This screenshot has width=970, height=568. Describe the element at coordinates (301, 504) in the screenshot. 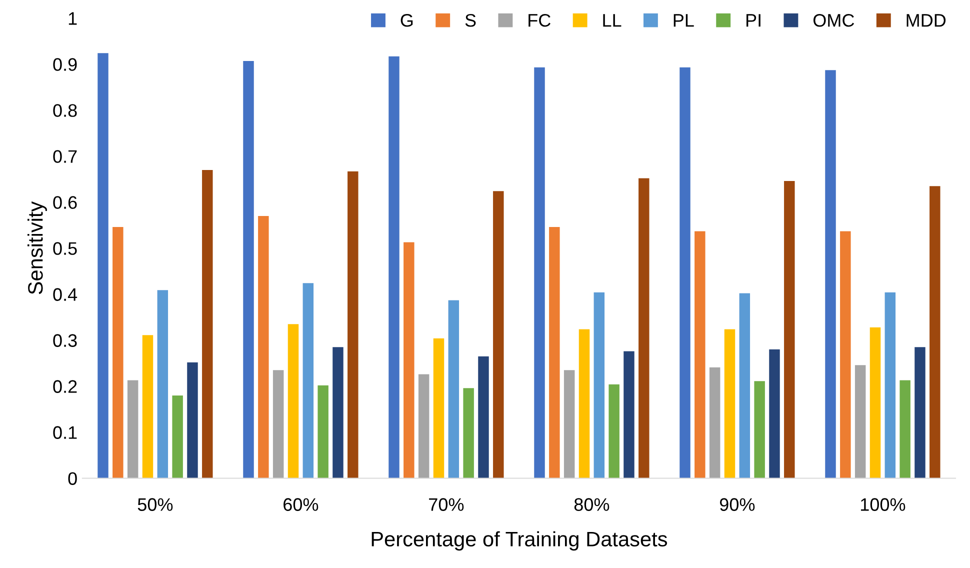

I see `x-tick-label: 60%` at that location.